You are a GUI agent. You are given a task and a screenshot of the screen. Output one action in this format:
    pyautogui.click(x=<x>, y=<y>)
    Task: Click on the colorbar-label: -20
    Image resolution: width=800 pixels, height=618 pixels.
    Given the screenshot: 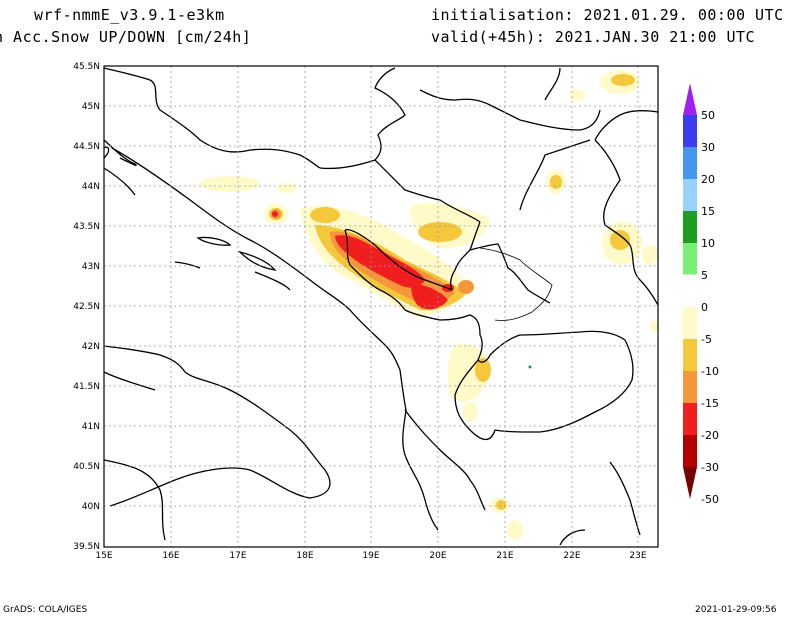 What is the action you would take?
    pyautogui.click(x=710, y=435)
    